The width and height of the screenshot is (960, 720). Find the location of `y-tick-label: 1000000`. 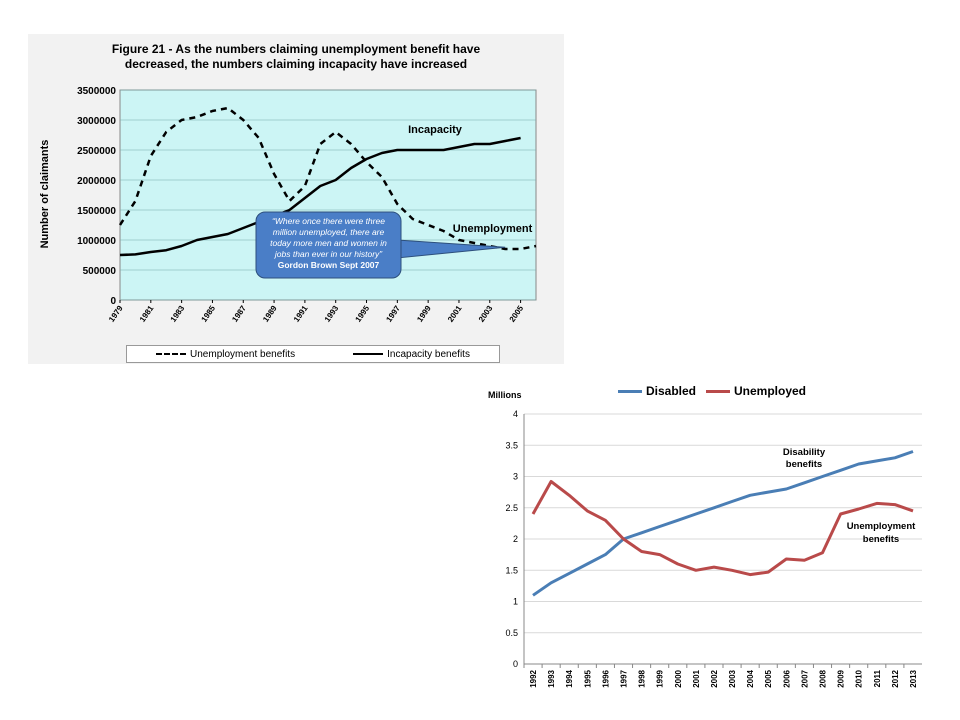

y-tick-label: 1000000 is located at coordinates (96, 241).